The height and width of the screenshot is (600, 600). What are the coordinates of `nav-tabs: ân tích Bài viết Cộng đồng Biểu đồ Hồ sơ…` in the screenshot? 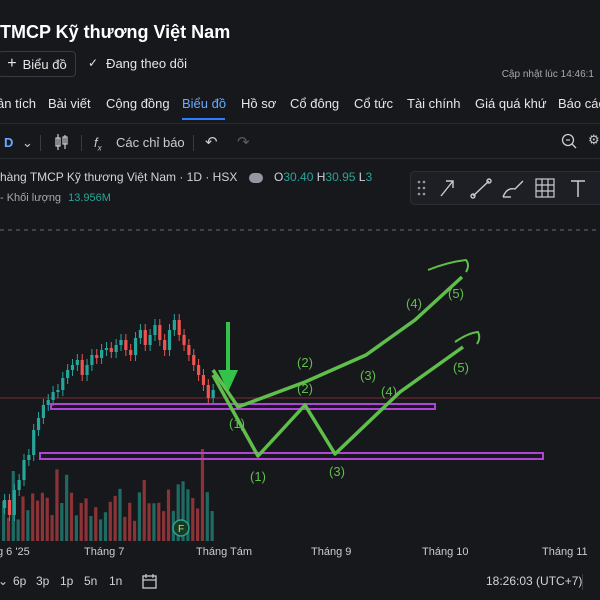 It's located at (300, 106).